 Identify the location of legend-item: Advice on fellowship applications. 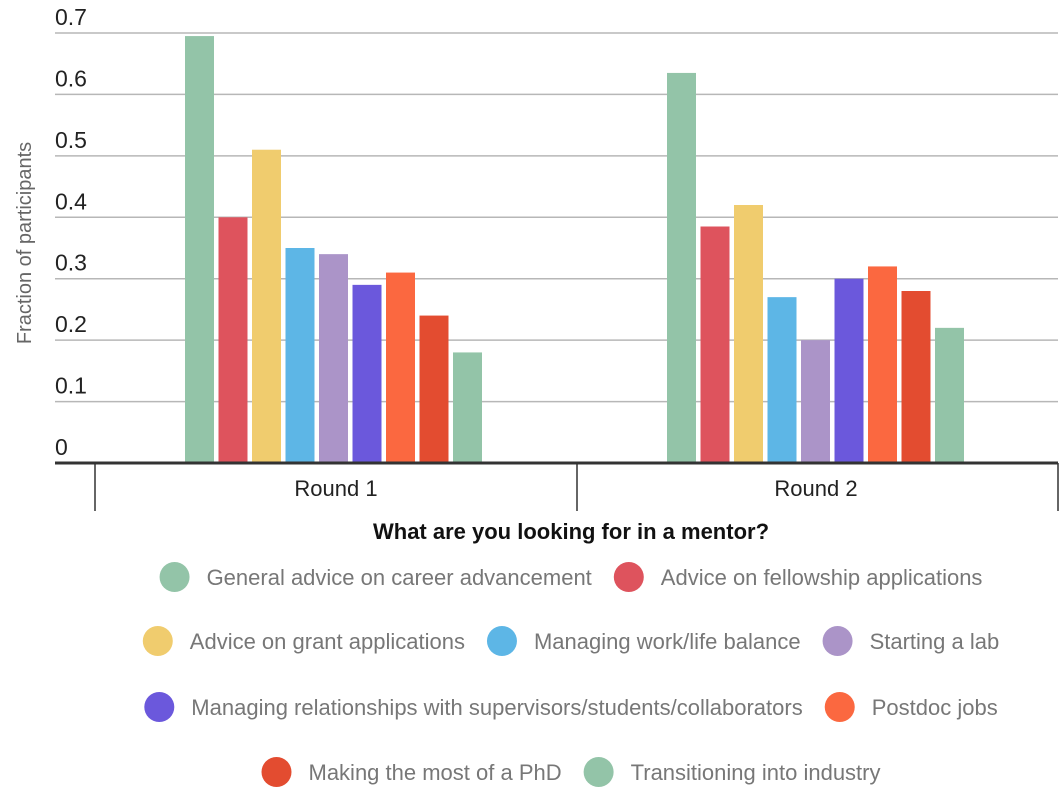
(798, 577).